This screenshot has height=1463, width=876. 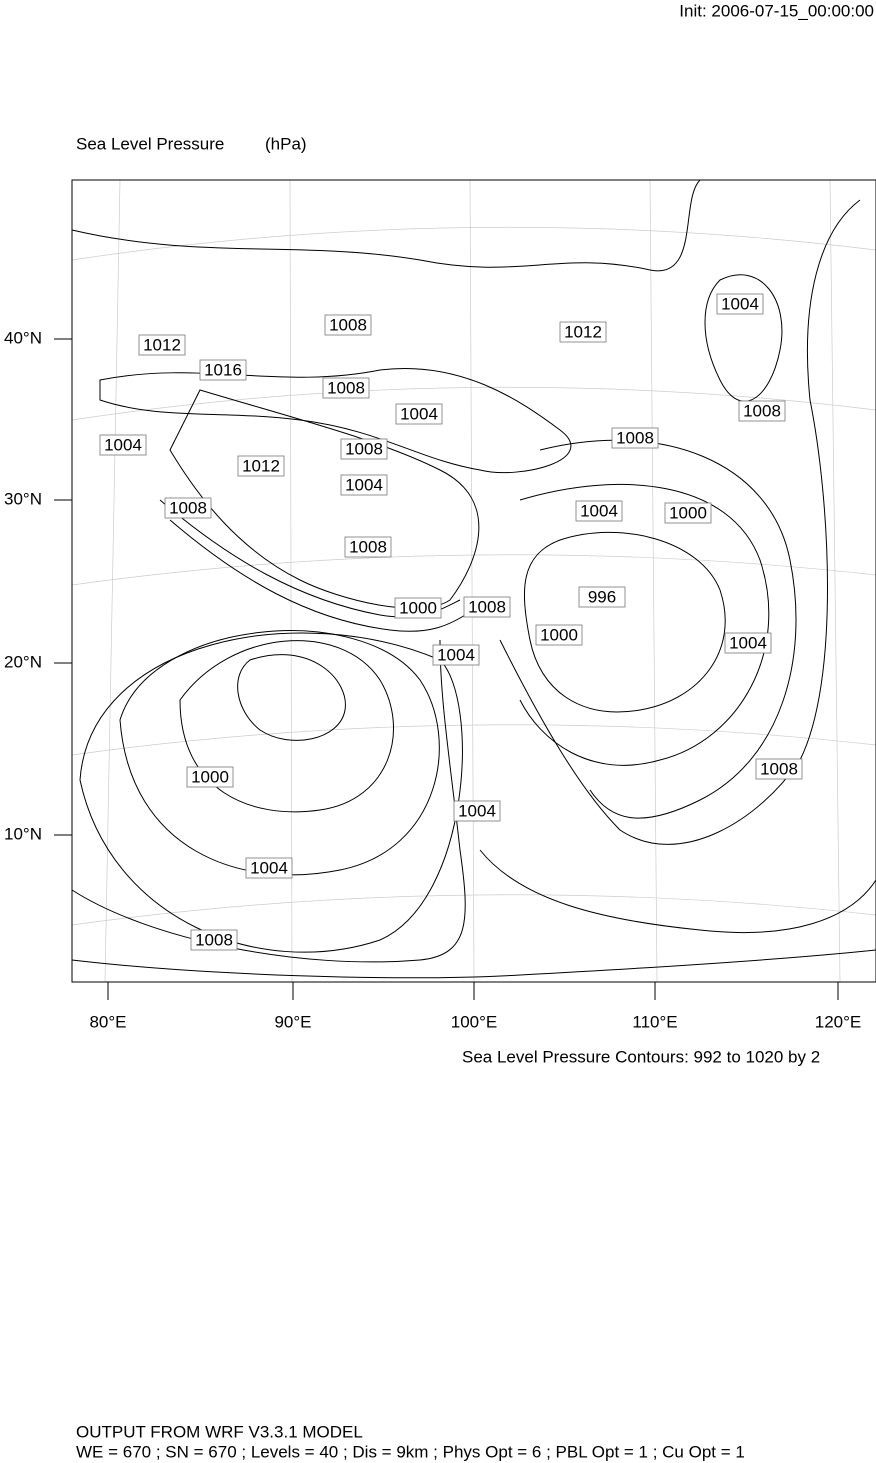 I want to click on lat-label: 10°N, so click(x=23, y=833).